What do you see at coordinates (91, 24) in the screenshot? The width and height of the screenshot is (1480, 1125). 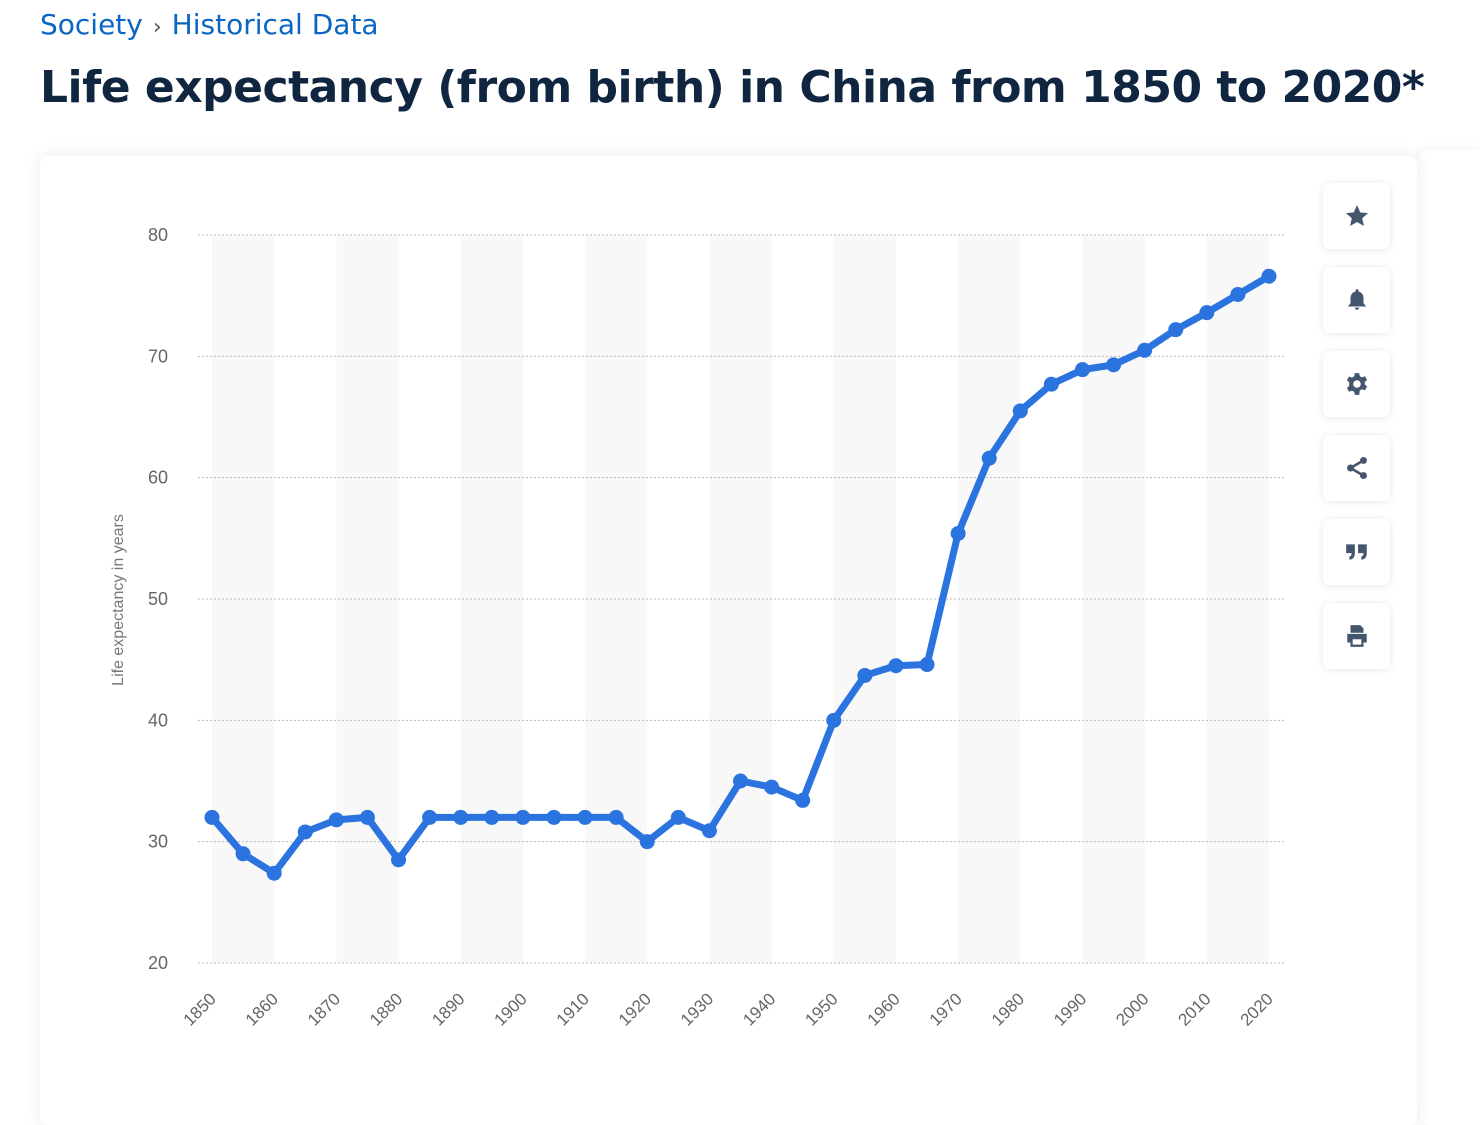 I see `breadcrumb-society: Society` at bounding box center [91, 24].